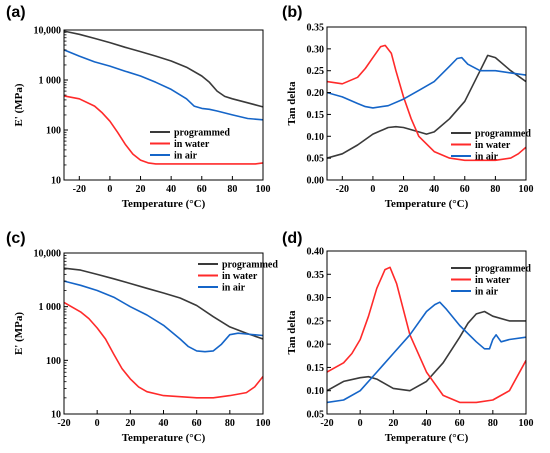 The image size is (550, 453). Describe the element at coordinates (16, 238) in the screenshot. I see `panel-label: (c)` at that location.